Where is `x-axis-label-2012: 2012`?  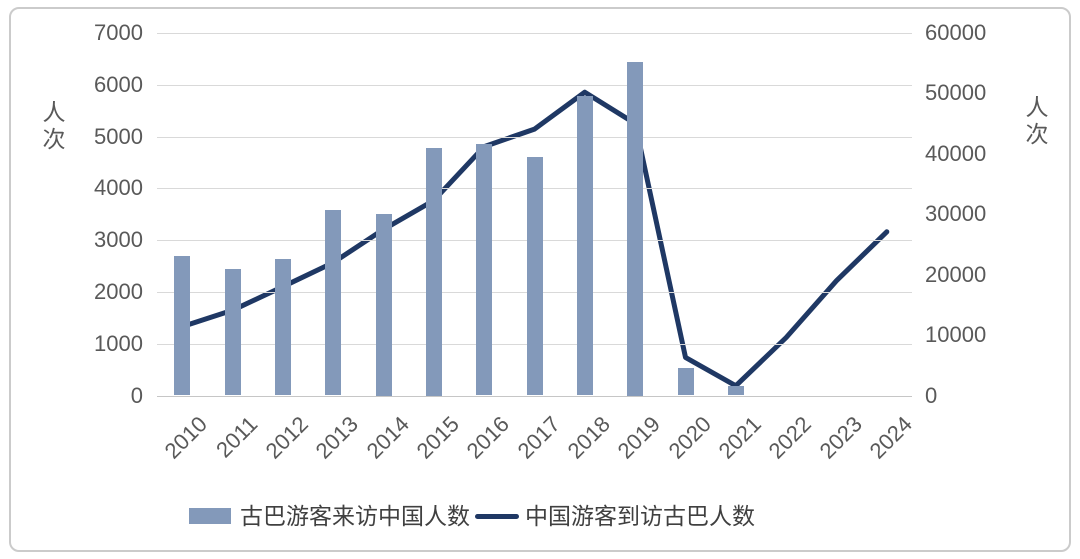
x-axis-label-2012: 2012 is located at coordinates (286, 437).